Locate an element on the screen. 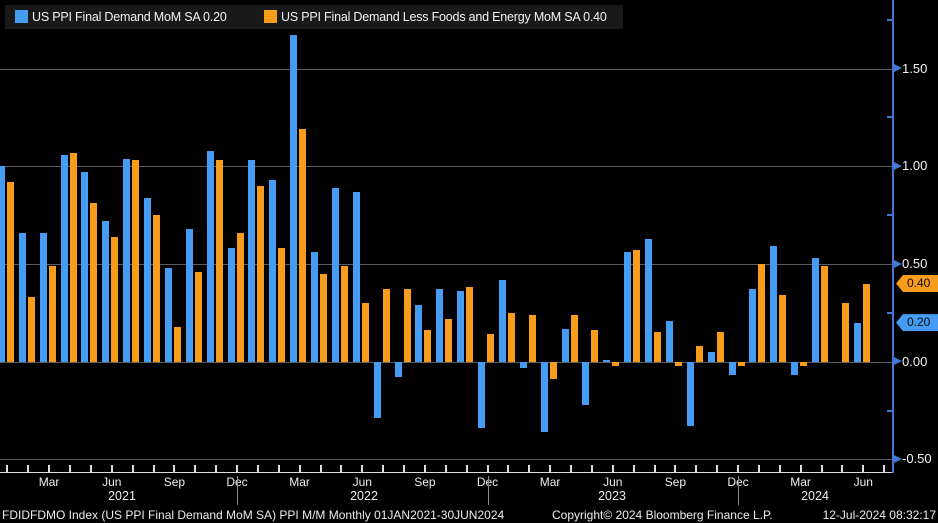 The height and width of the screenshot is (523, 938). year-label: 2022 is located at coordinates (364, 496).